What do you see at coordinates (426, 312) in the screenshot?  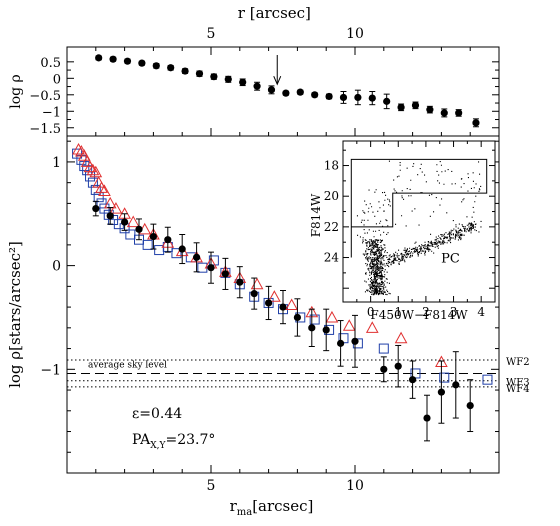 I see `inset-x-tick-label: 2` at bounding box center [426, 312].